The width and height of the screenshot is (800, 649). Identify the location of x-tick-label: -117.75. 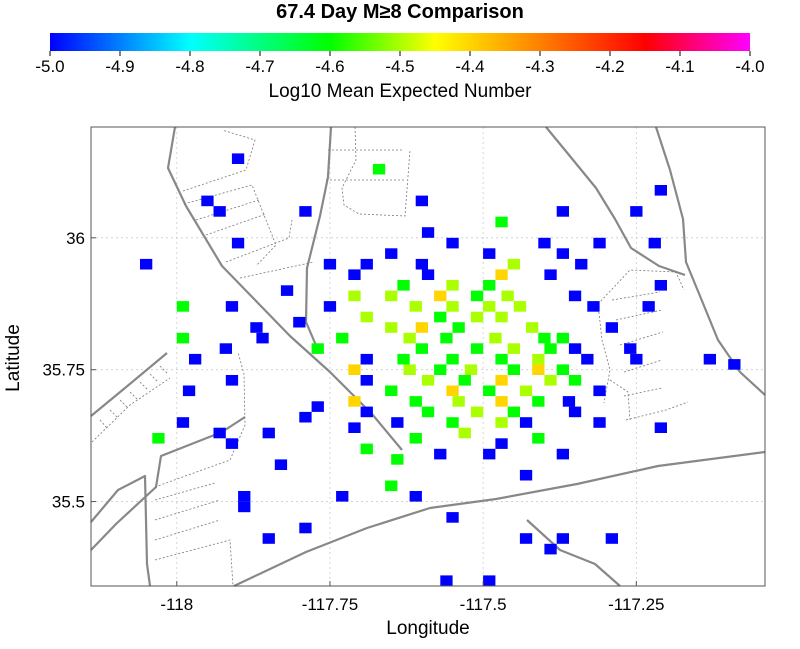
(330, 604).